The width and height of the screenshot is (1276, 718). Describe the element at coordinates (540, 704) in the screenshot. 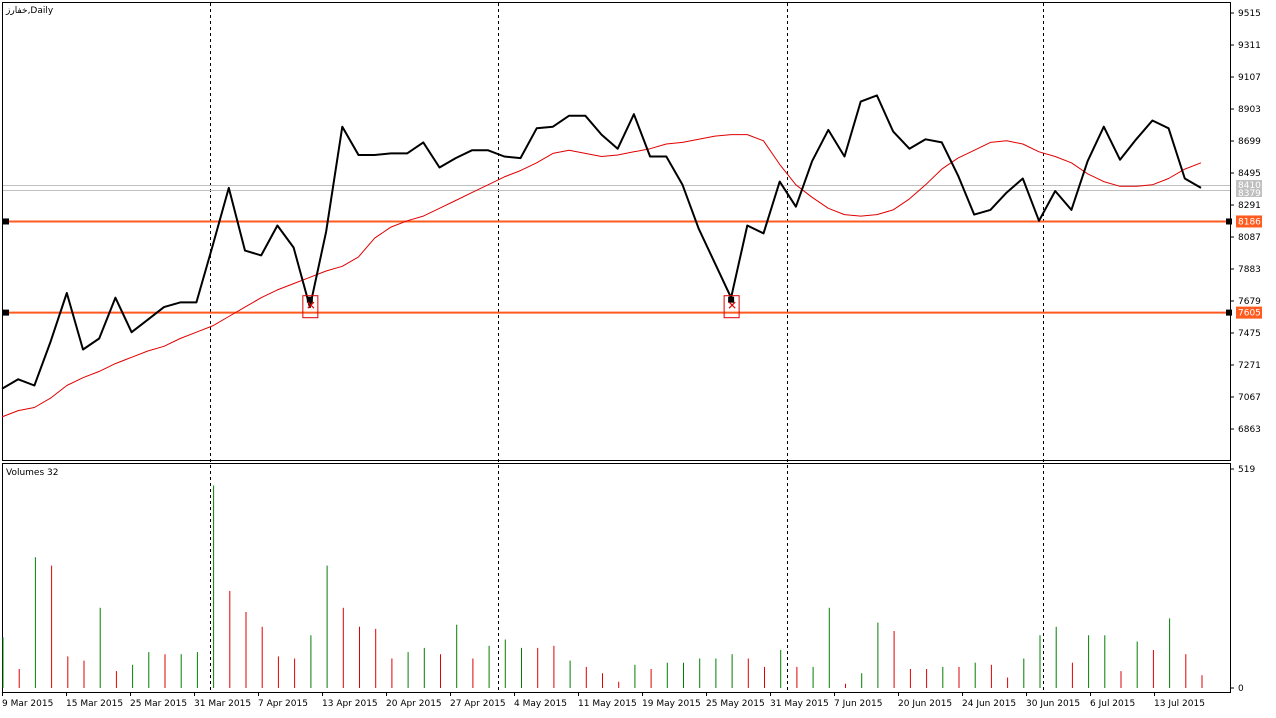

I see `date-tick-label: 4 May 2015` at that location.